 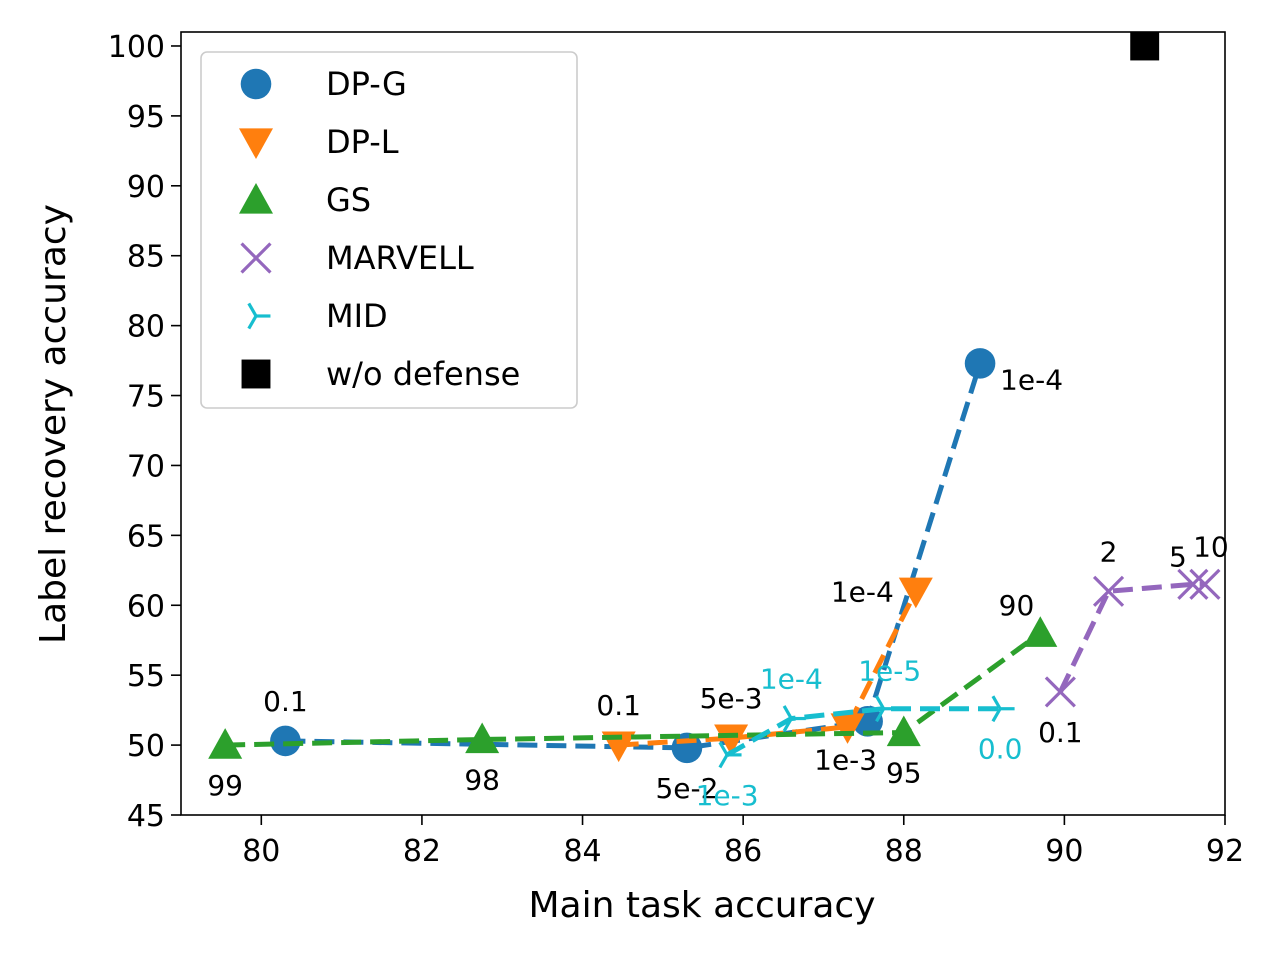 I want to click on legend-item: DP-L, so click(x=319, y=142).